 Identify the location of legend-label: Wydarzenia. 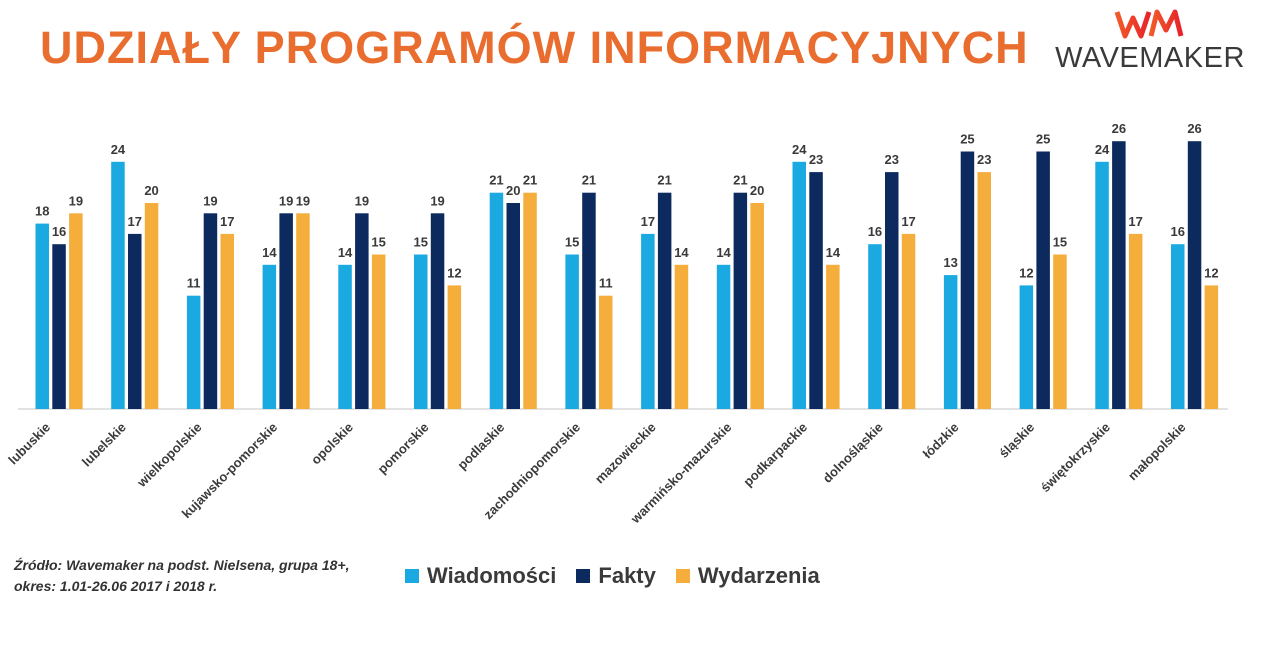
(758, 575).